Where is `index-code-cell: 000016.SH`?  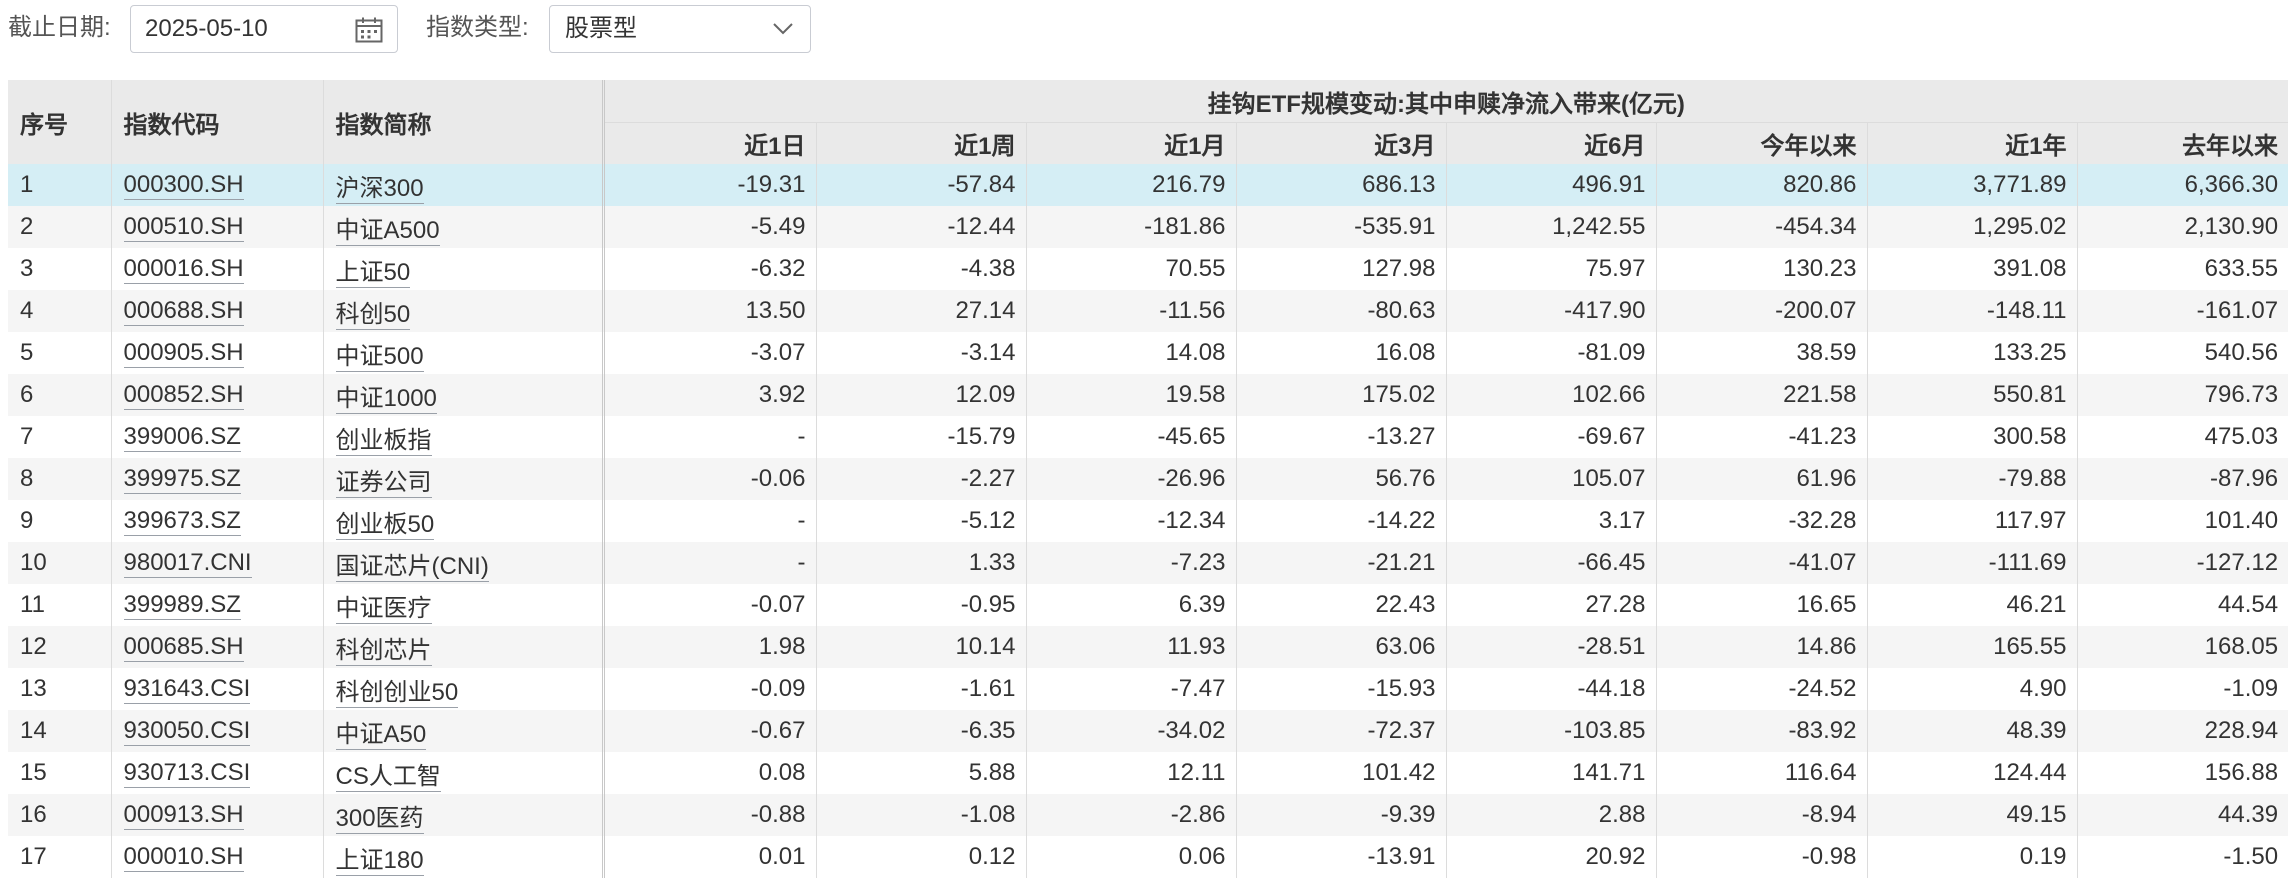 index-code-cell: 000016.SH is located at coordinates (216, 269).